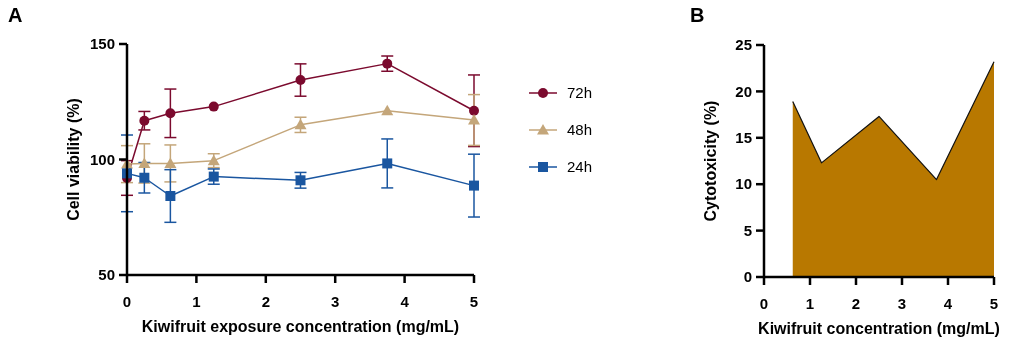 This screenshot has width=1025, height=337. What do you see at coordinates (300, 326) in the screenshot?
I see `x-axis-title: Kiwifruit exposure concentration (mg/mL)` at bounding box center [300, 326].